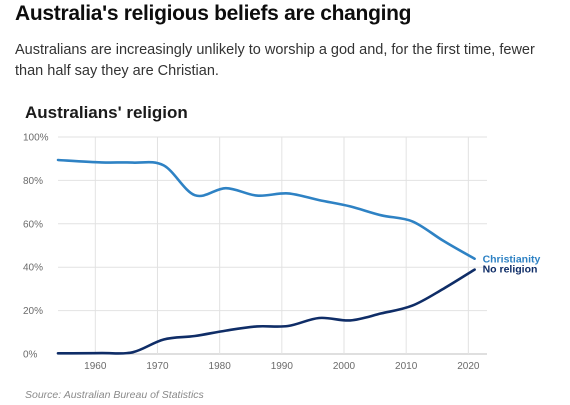 The image size is (570, 405). Describe the element at coordinates (30, 355) in the screenshot. I see `y-tick-label: 0%` at that location.